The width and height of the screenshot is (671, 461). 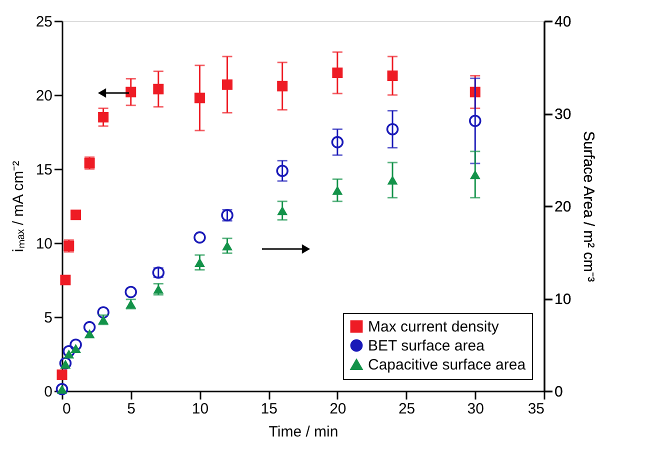 What do you see at coordinates (558, 392) in the screenshot?
I see `y2-tick-label: 0` at bounding box center [558, 392].